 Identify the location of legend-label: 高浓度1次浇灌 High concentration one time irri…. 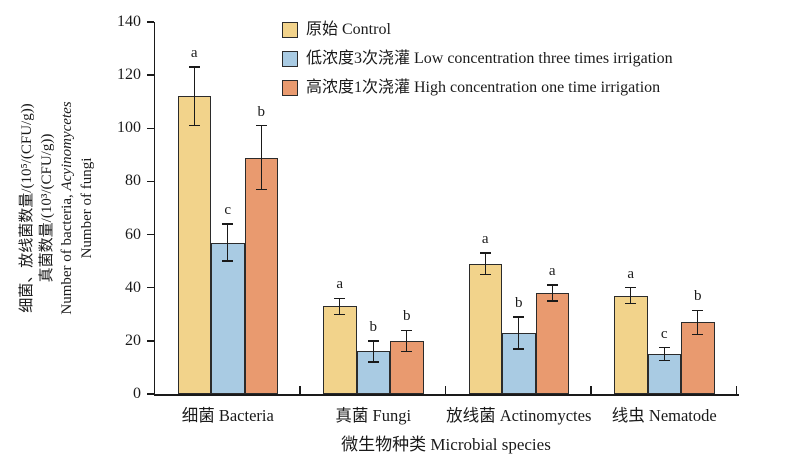
(483, 87).